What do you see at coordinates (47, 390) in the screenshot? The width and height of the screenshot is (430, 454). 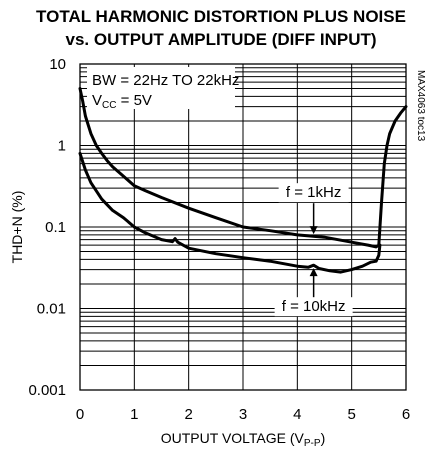 I see `y-tick-label: 0.001` at bounding box center [47, 390].